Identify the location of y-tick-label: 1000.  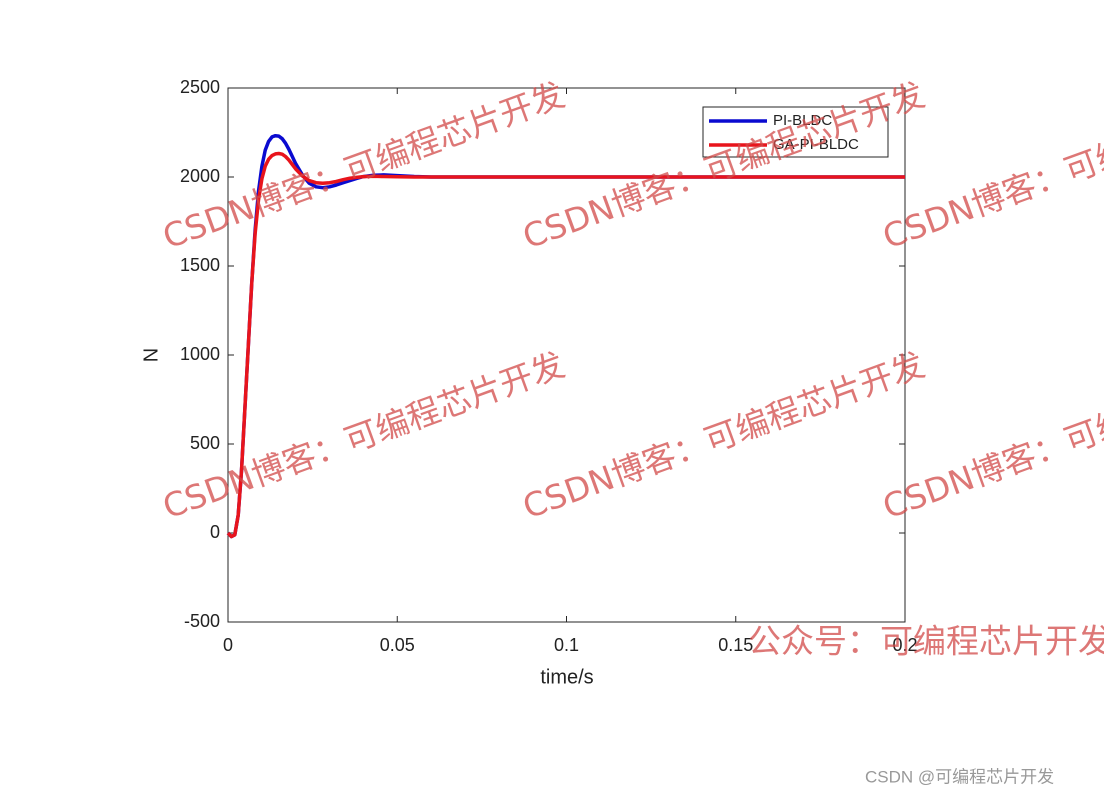
(200, 354).